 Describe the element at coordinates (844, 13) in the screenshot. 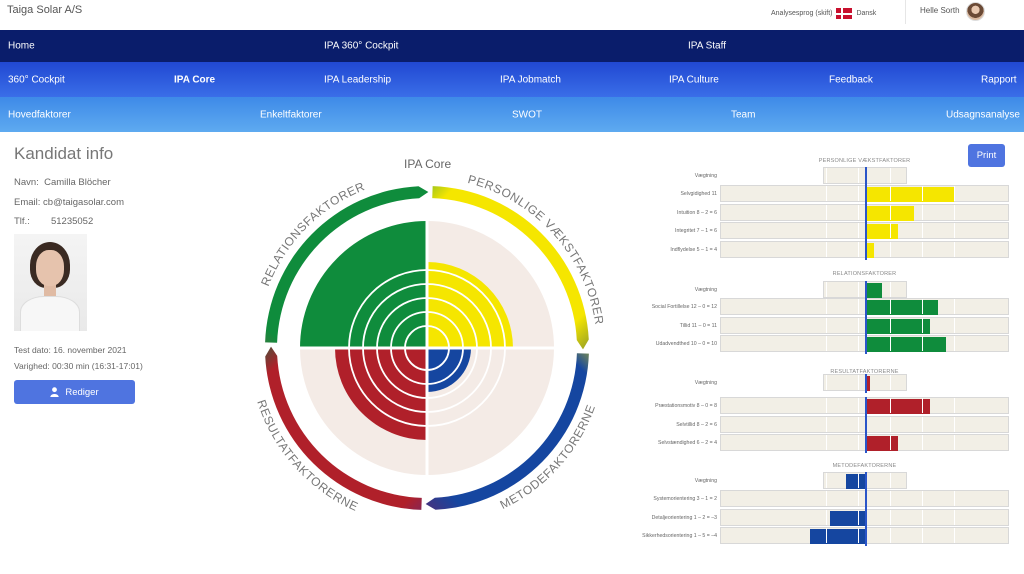

I see `danish-flag-icon` at that location.